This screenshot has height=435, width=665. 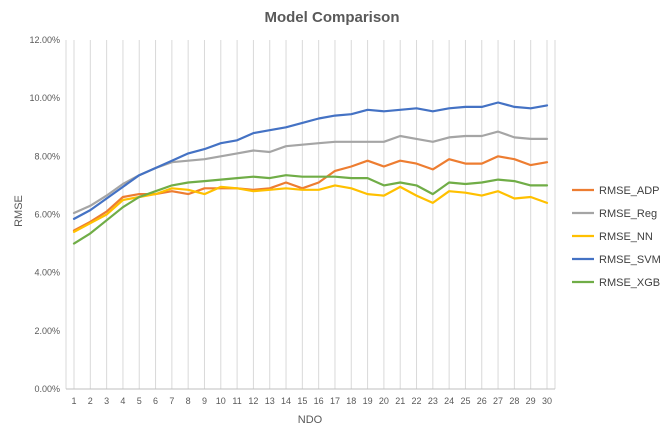 What do you see at coordinates (482, 401) in the screenshot?
I see `x-tick-label: 26` at bounding box center [482, 401].